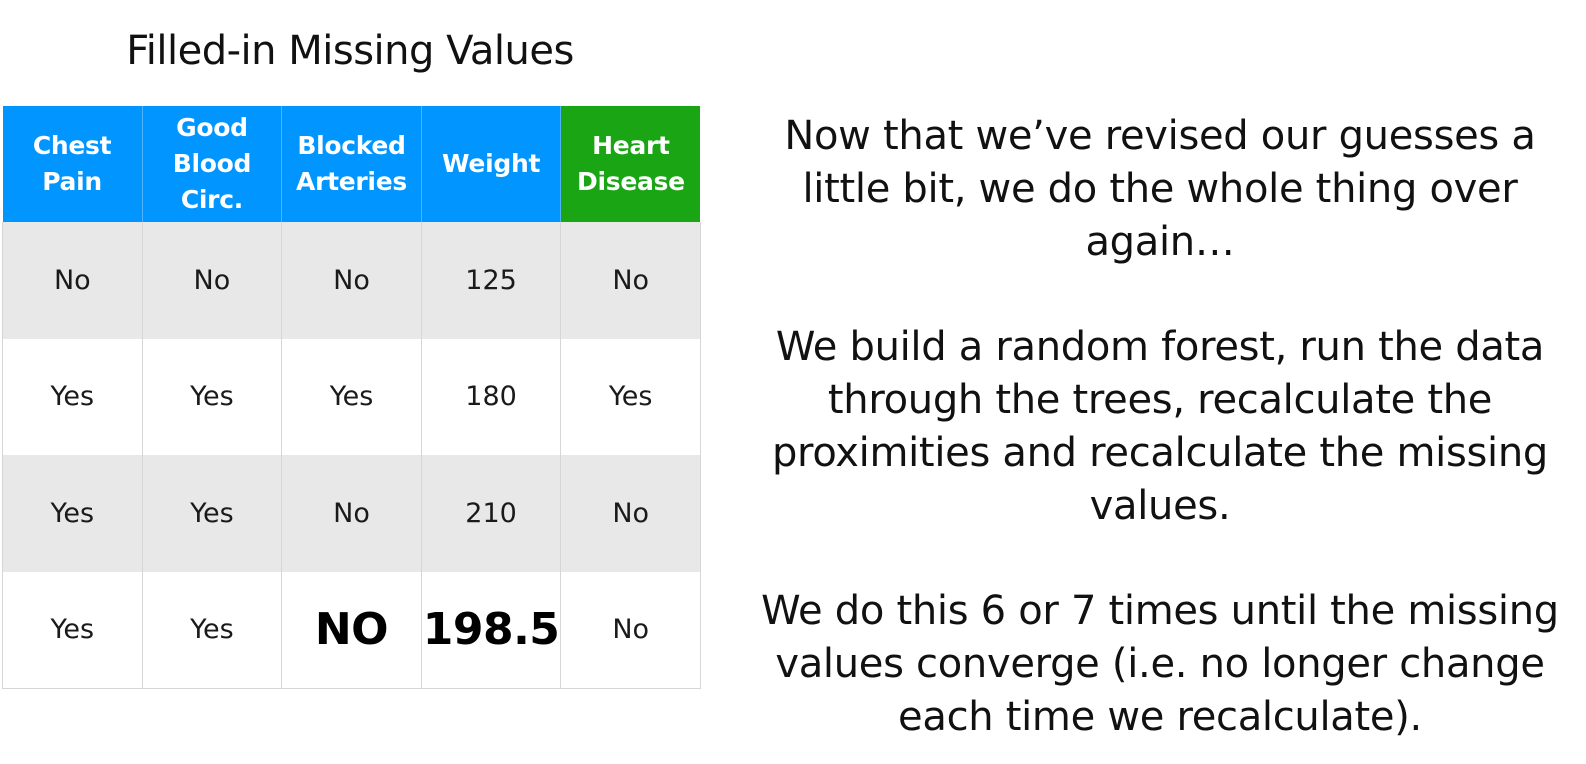 The image size is (1586, 764). Describe the element at coordinates (491, 396) in the screenshot. I see `cell-weight: 180` at that location.